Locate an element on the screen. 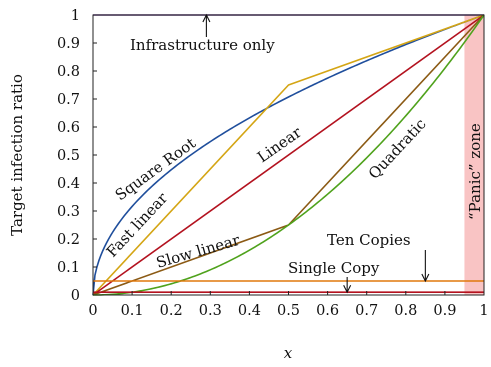  y-tick-label: 0.3 is located at coordinates (68, 212).